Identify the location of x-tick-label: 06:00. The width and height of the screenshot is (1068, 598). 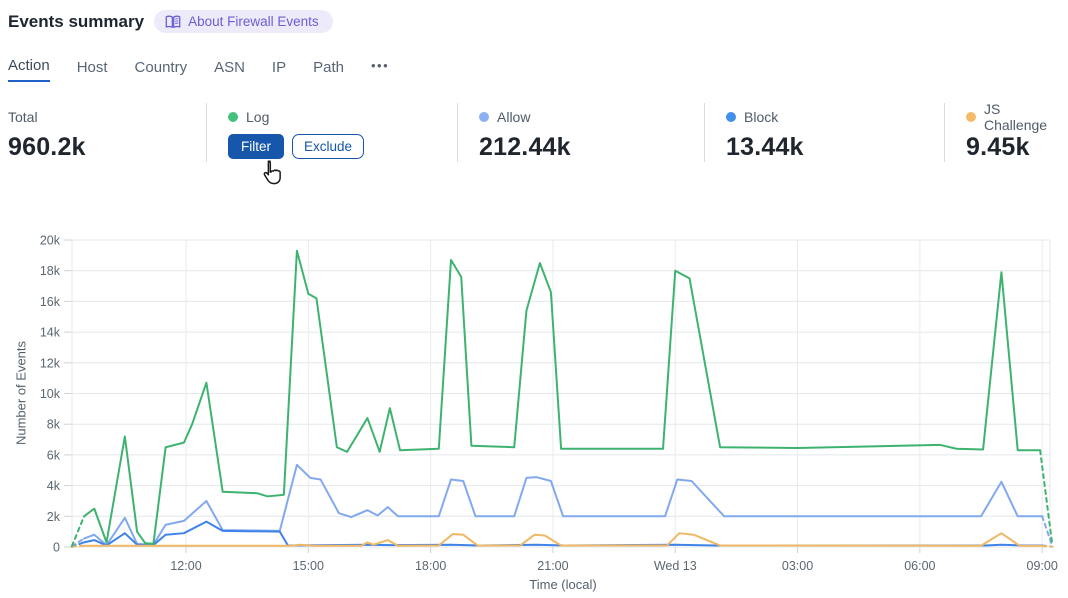
(919, 566).